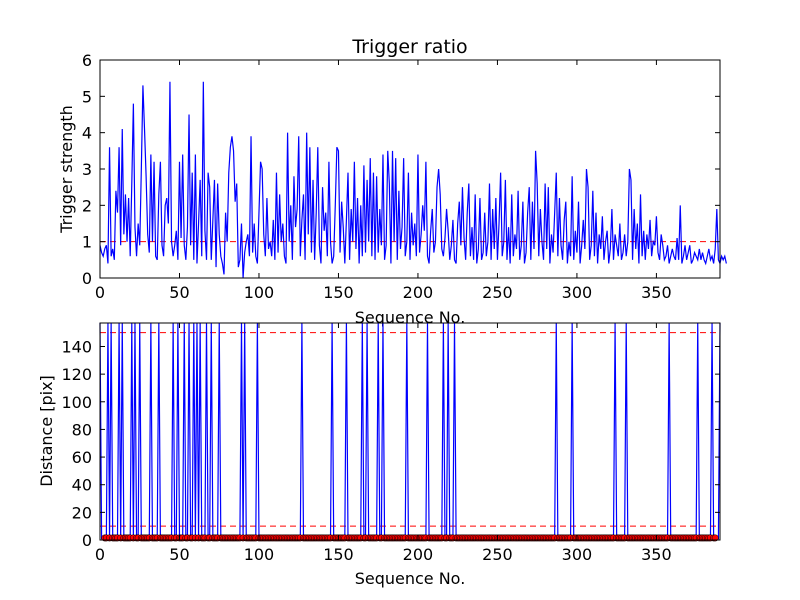 The image size is (800, 600). I want to click on y-tick-label: 3, so click(87, 169).